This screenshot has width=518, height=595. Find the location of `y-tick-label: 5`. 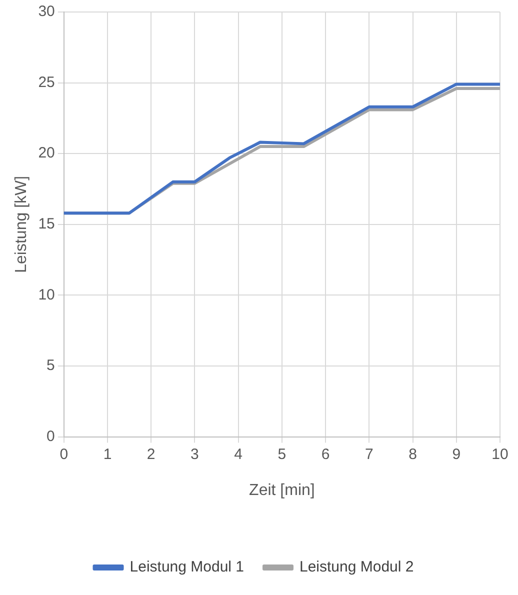

y-tick-label: 5 is located at coordinates (50, 365).